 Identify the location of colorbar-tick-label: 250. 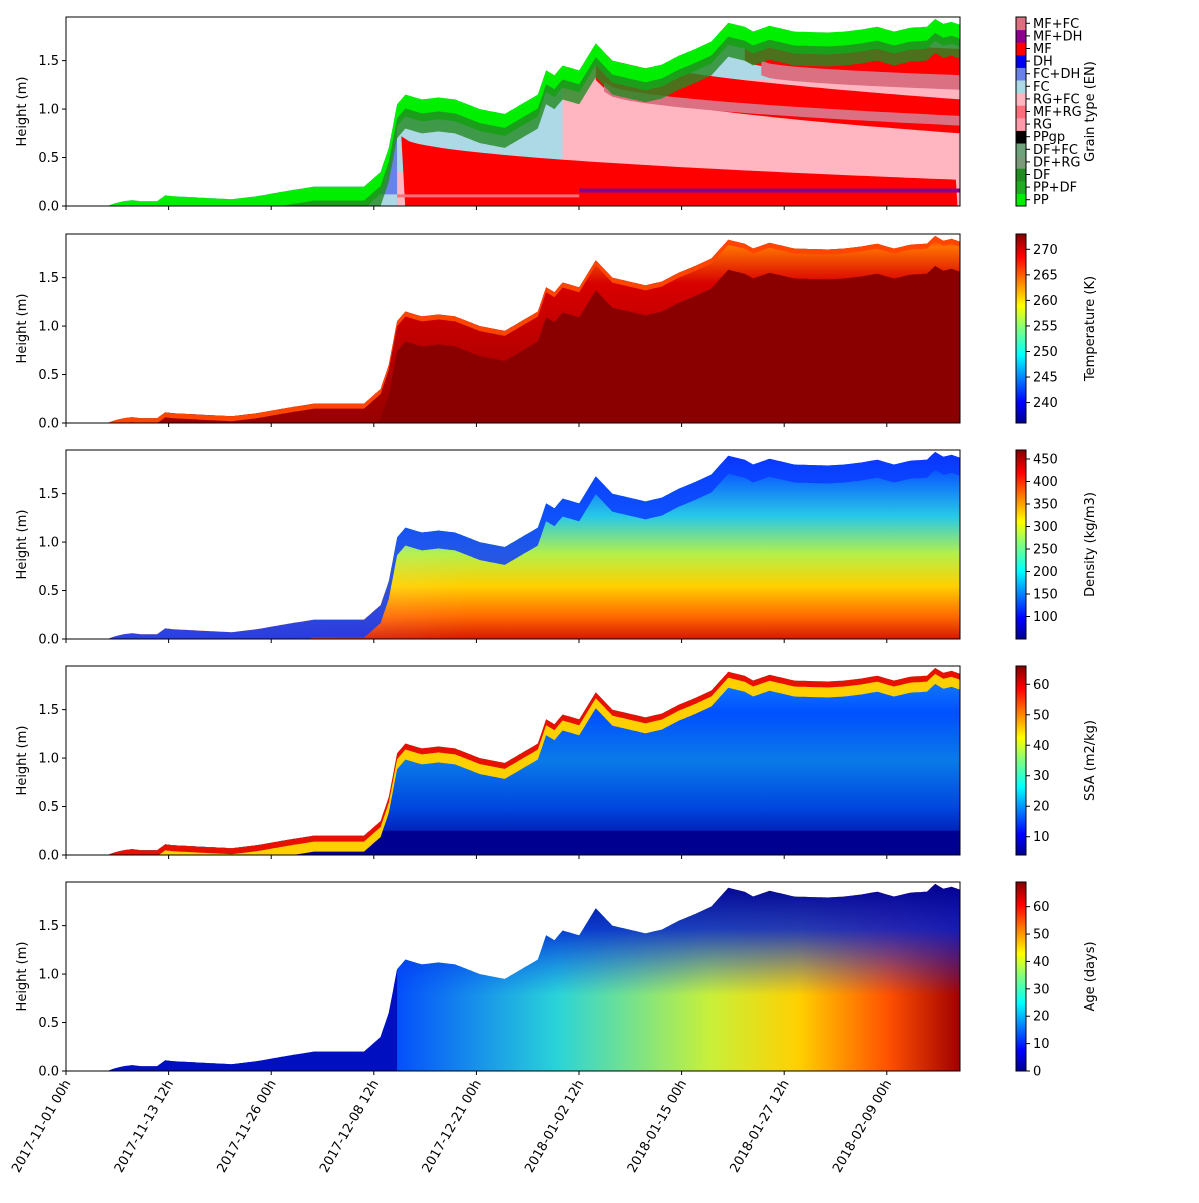
(1045, 550).